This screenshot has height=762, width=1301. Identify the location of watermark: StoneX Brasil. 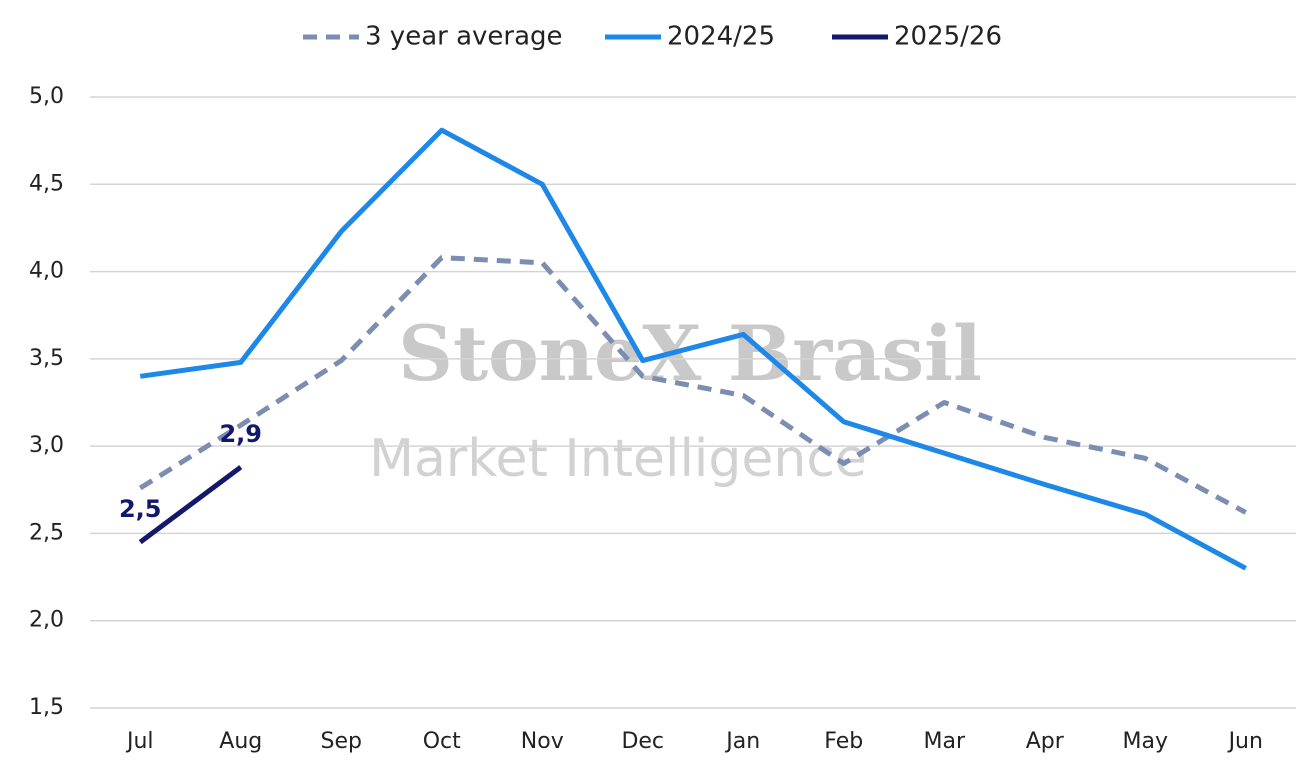
(690, 353).